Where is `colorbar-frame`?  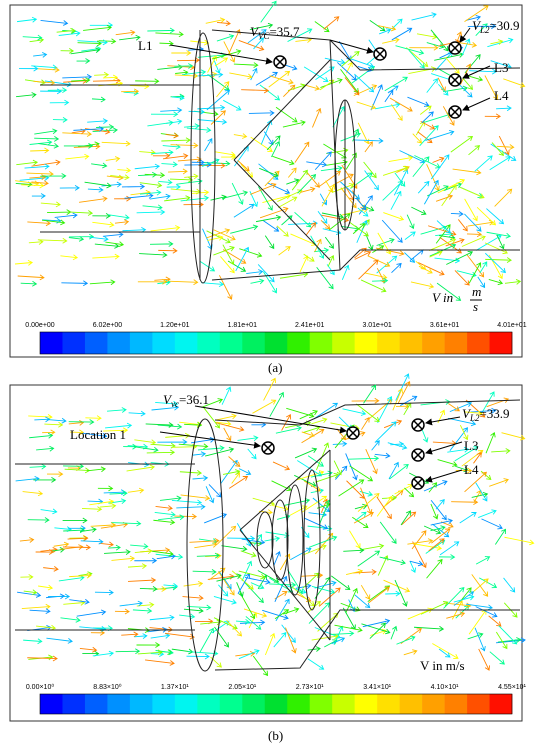 colorbar-frame is located at coordinates (276, 343).